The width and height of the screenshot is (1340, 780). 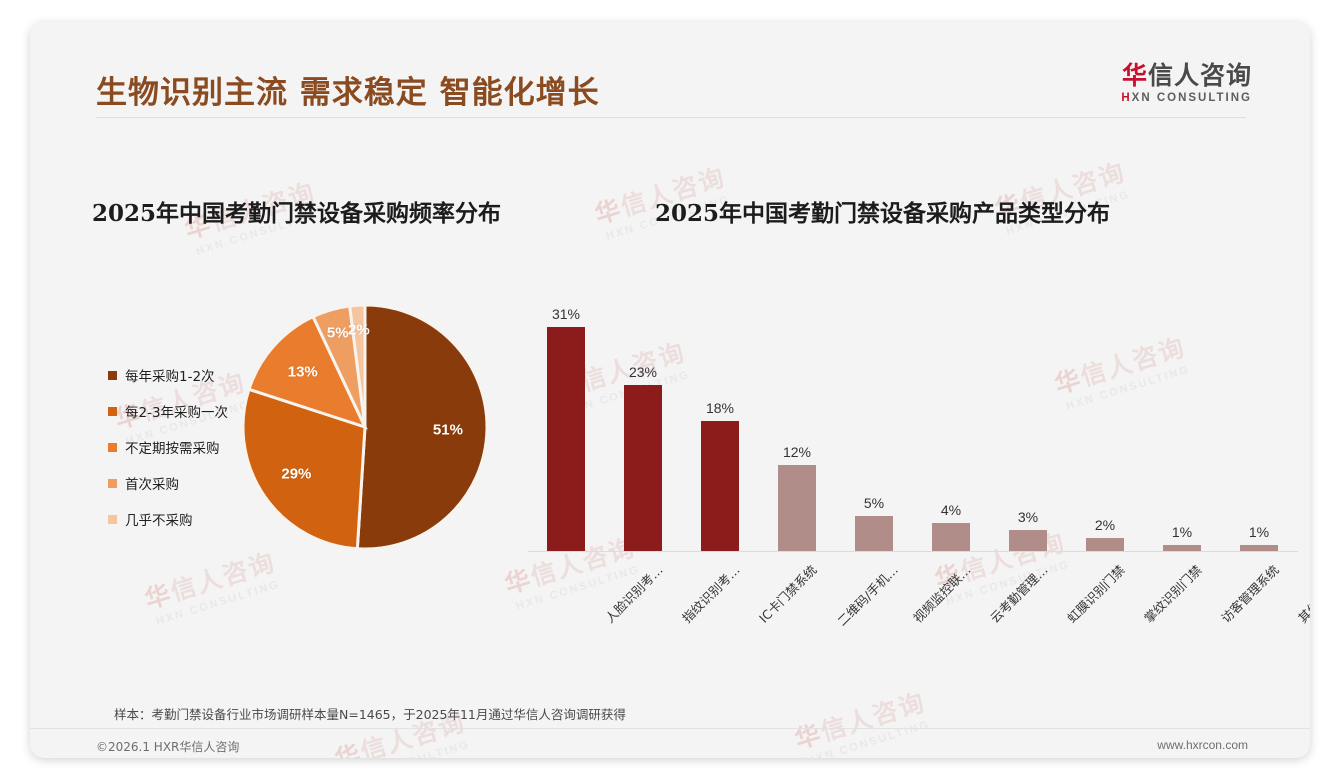 I want to click on bar-value-label: 3%, so click(x=1028, y=517).